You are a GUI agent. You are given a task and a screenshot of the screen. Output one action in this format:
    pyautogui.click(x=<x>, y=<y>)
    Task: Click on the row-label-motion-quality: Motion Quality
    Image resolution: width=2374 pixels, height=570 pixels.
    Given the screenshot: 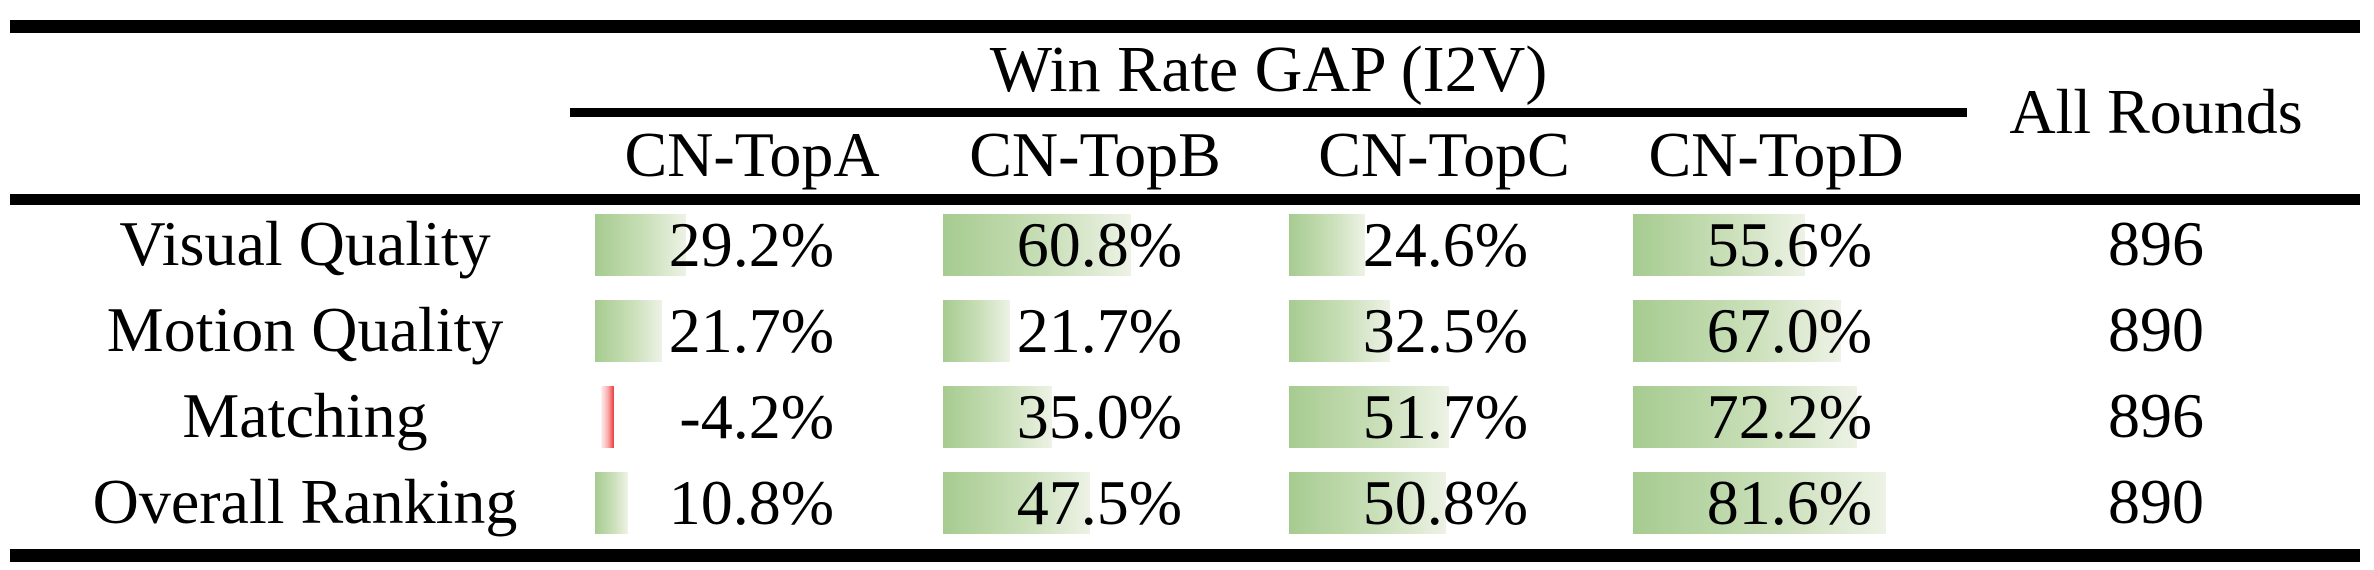 What is the action you would take?
    pyautogui.click(x=305, y=329)
    